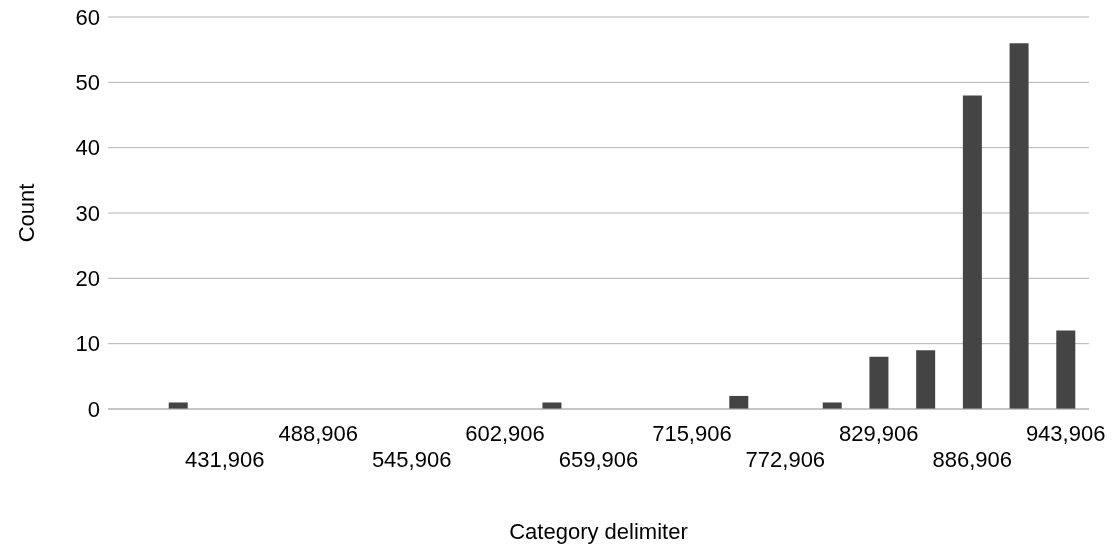 This screenshot has width=1117, height=544. I want to click on x-tick-label: 886,906, so click(972, 459).